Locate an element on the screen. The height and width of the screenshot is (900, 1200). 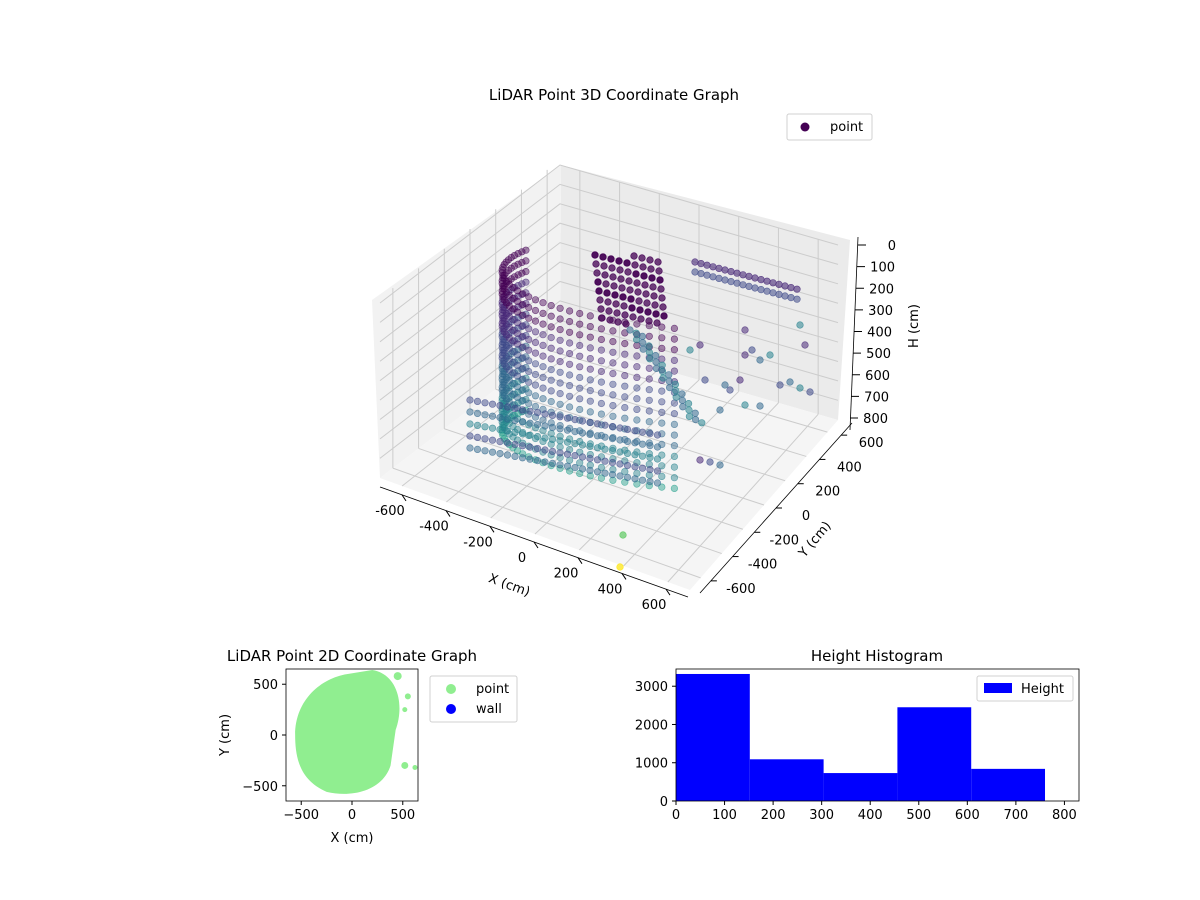
points-3d is located at coordinates (640, 408).